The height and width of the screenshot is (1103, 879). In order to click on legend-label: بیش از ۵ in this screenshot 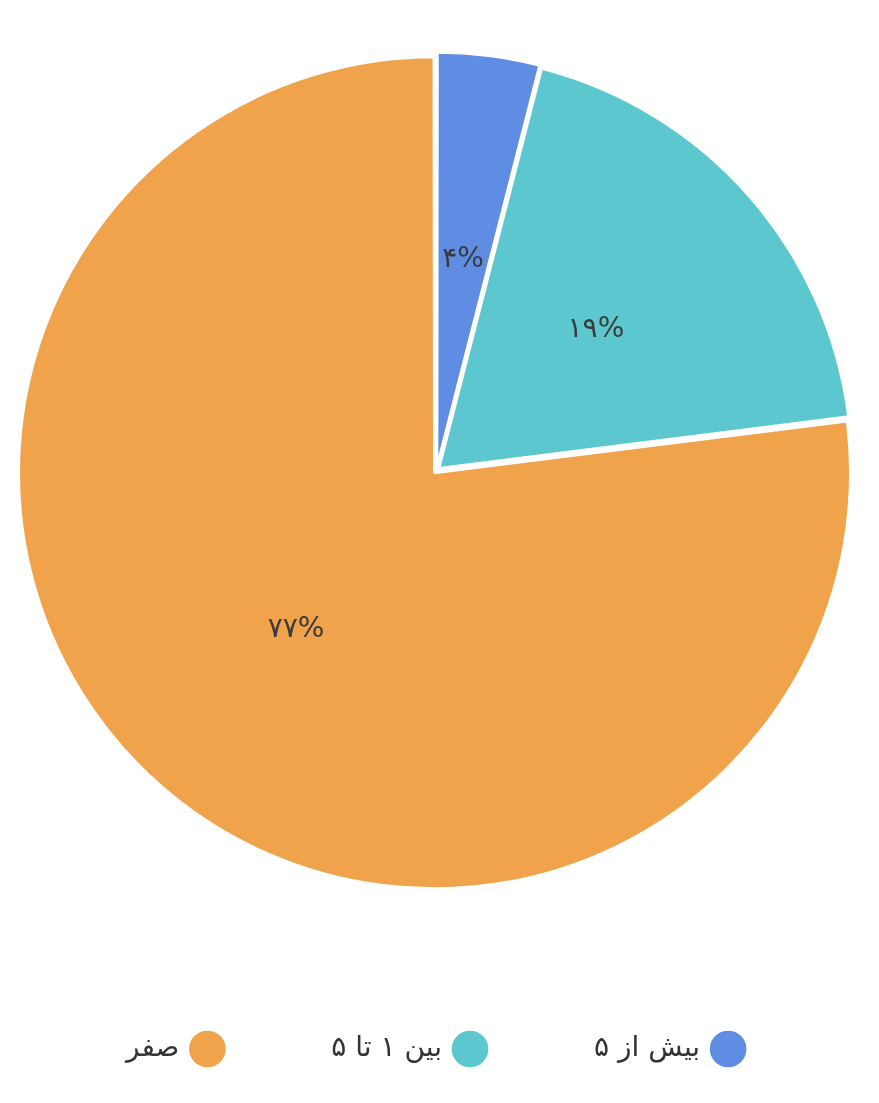, I will do `click(647, 1047)`.